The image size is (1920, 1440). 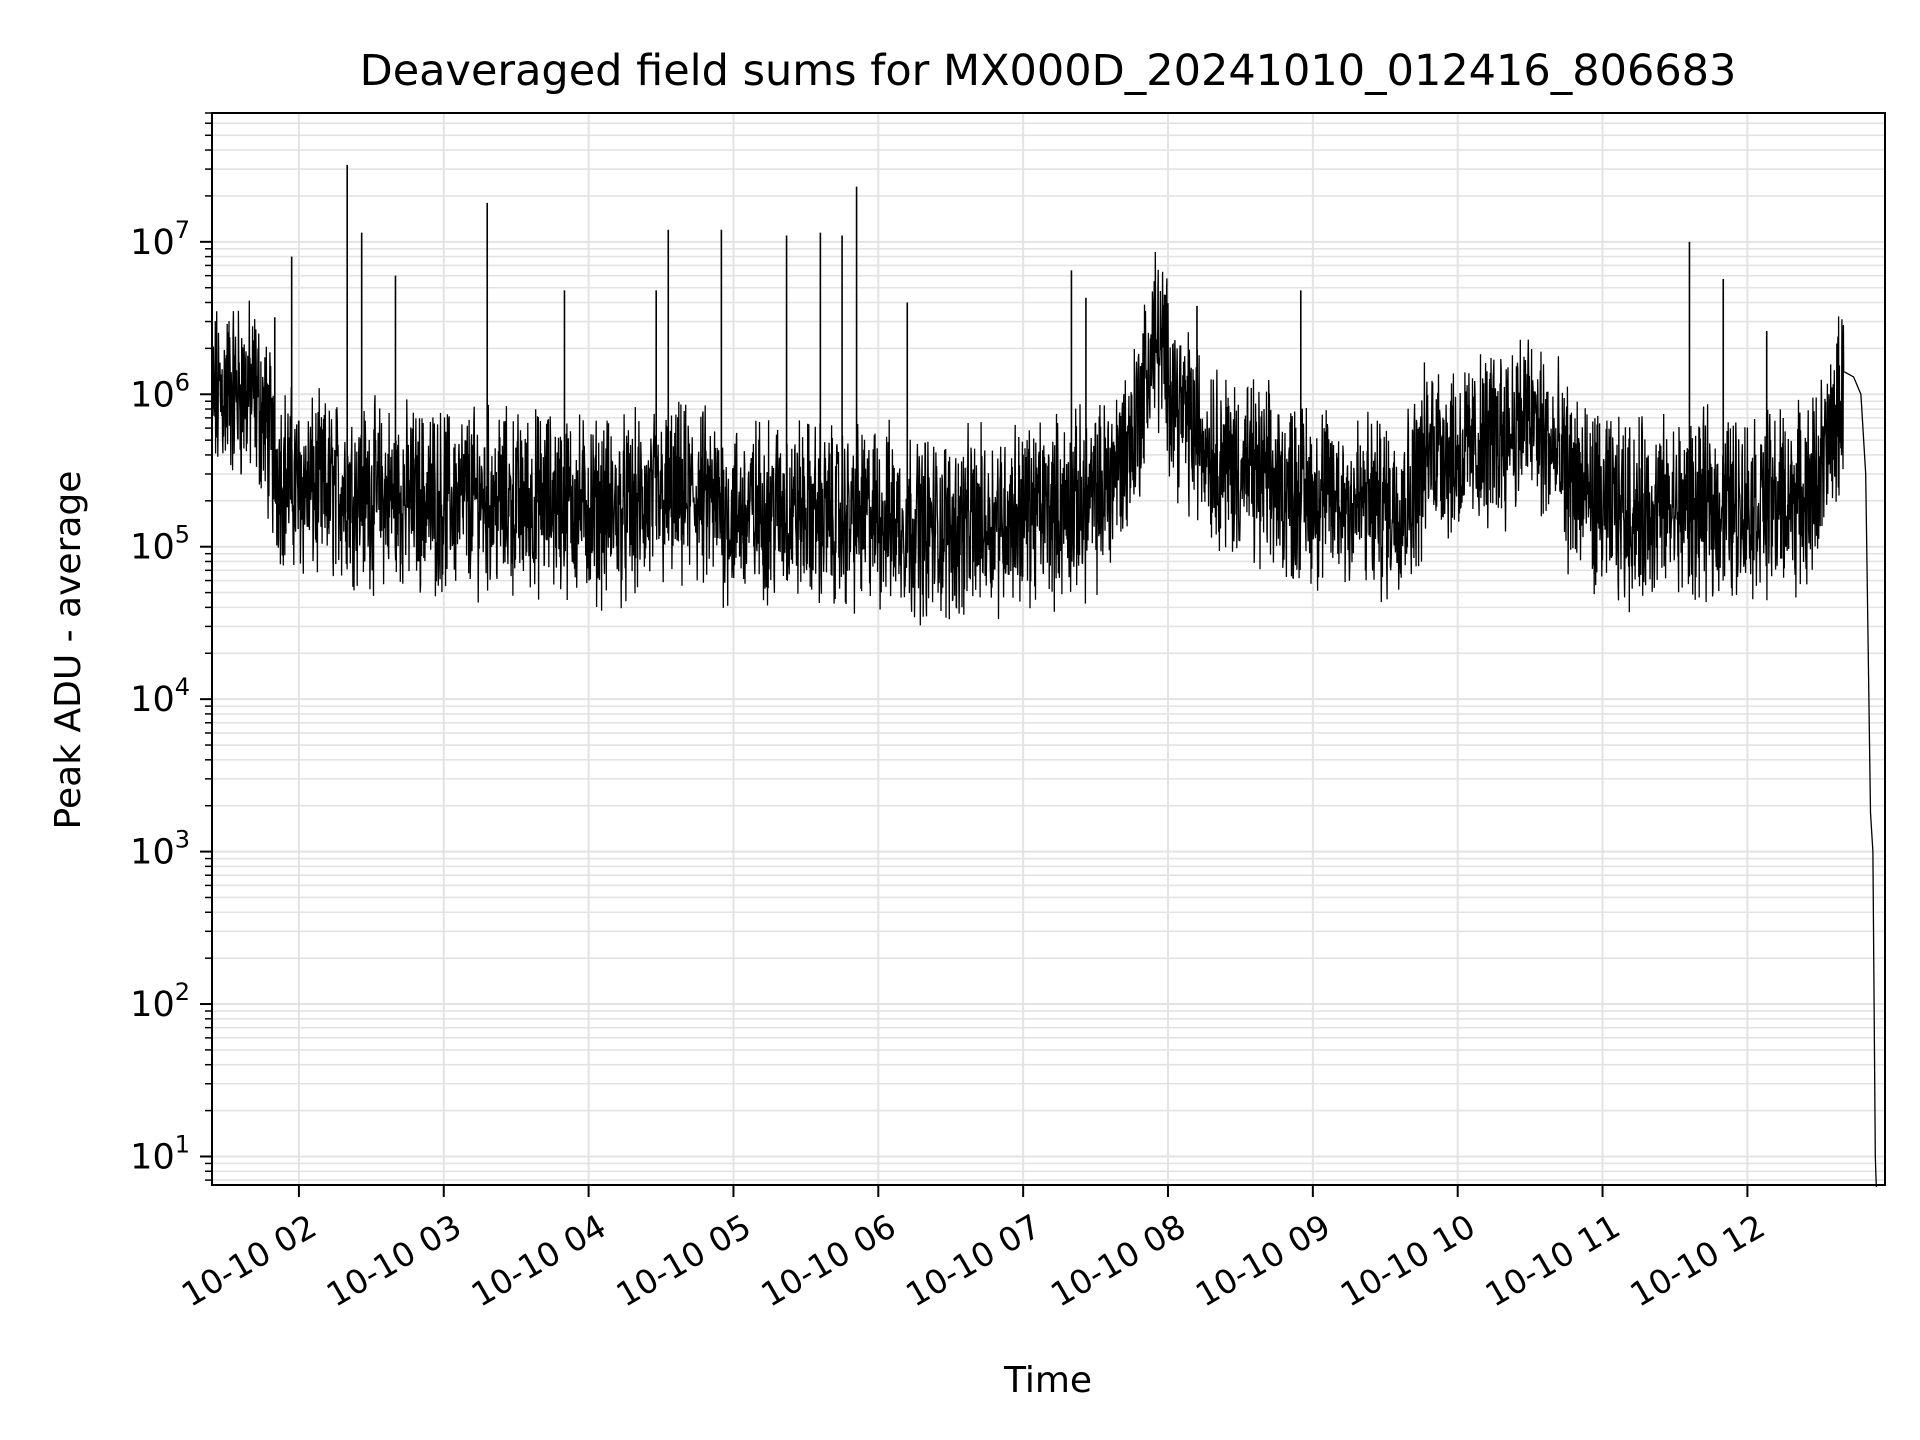 What do you see at coordinates (171, 646) in the screenshot?
I see `y-axis-ticks: 10¹ 10² 10³ 10⁴ 10⁵ 10⁶ 10⁷` at bounding box center [171, 646].